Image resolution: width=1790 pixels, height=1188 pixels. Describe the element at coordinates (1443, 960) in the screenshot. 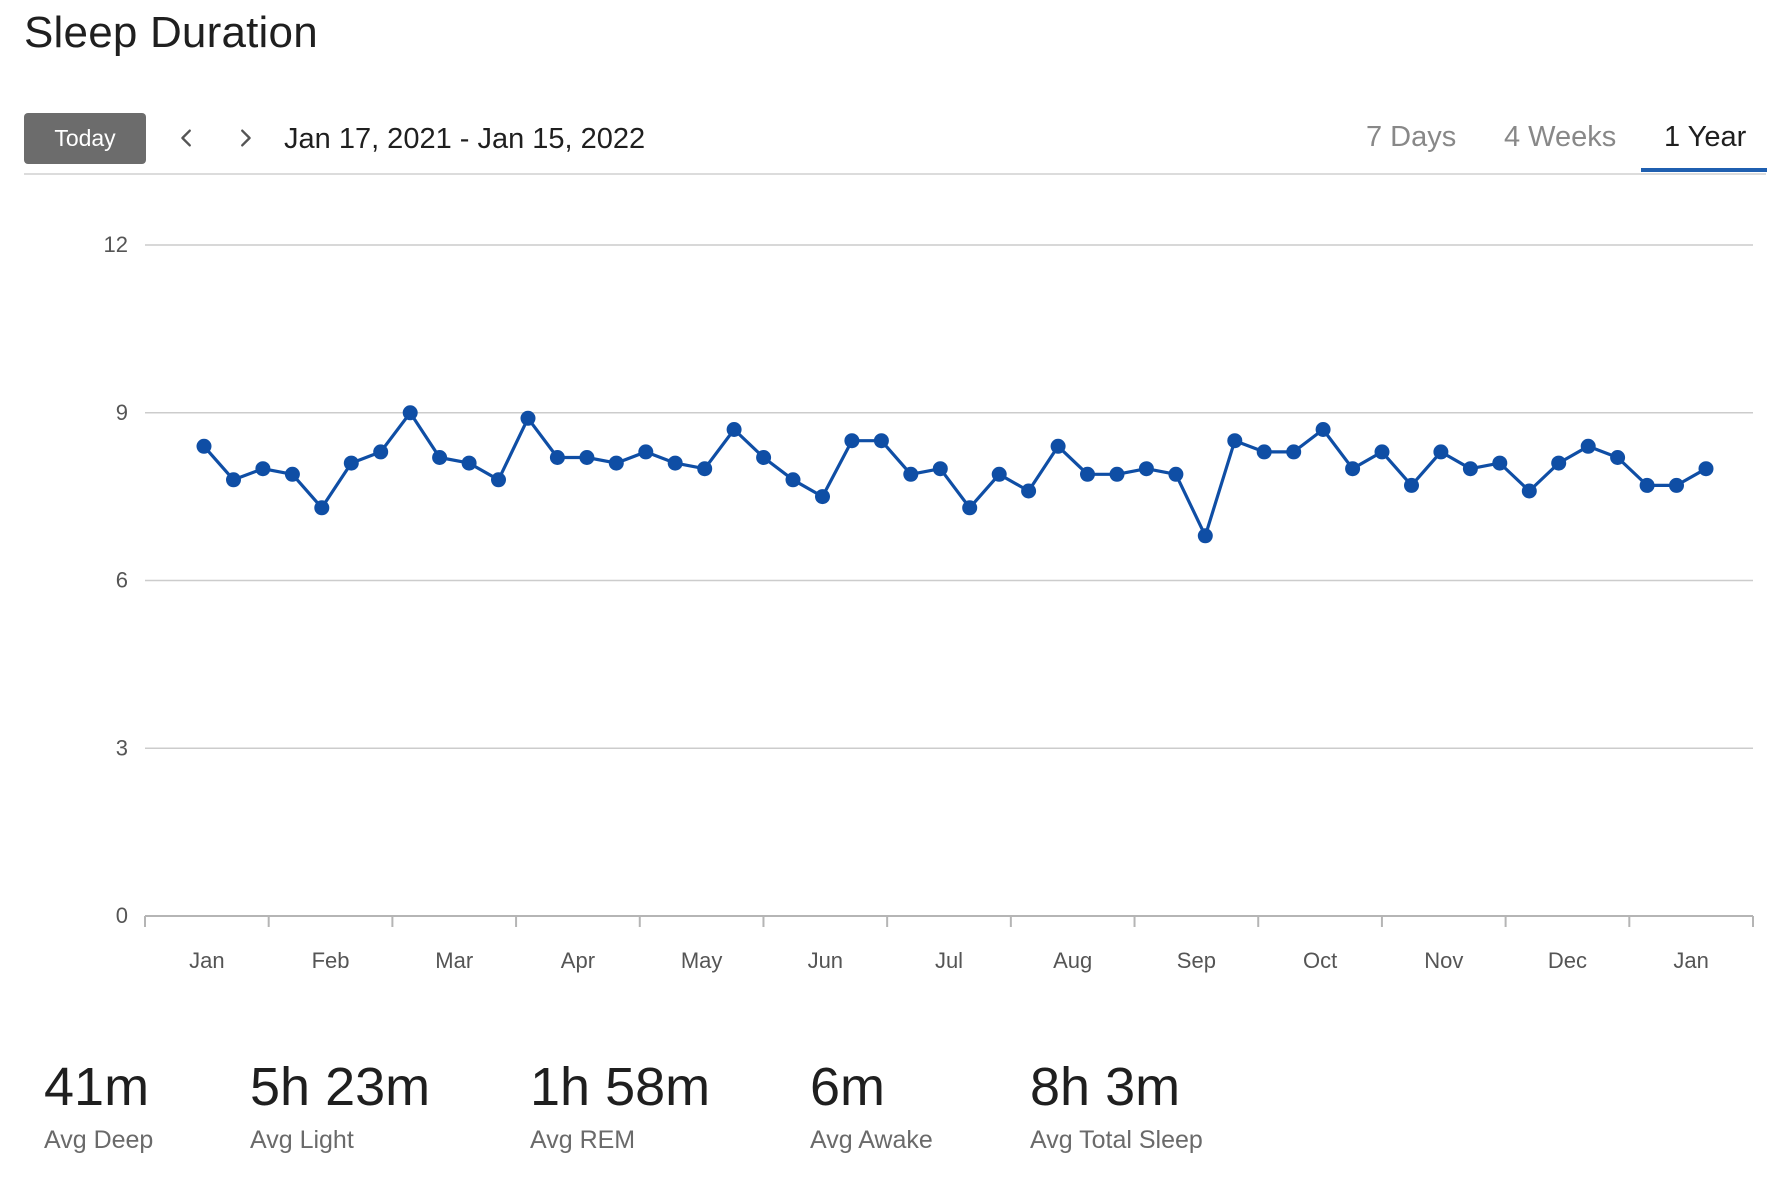

I see `x-tick-label: Nov` at that location.